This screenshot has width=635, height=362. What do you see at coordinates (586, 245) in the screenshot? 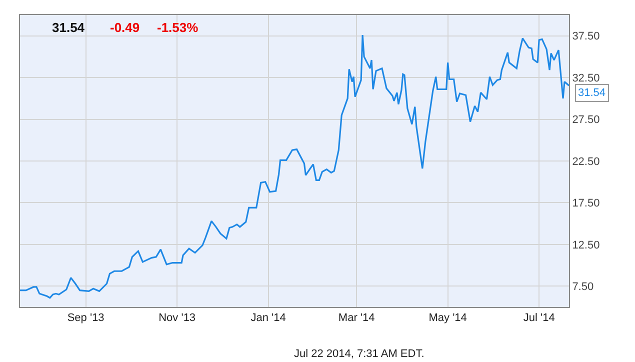
I see `y-tick-label: 12.50` at bounding box center [586, 245].